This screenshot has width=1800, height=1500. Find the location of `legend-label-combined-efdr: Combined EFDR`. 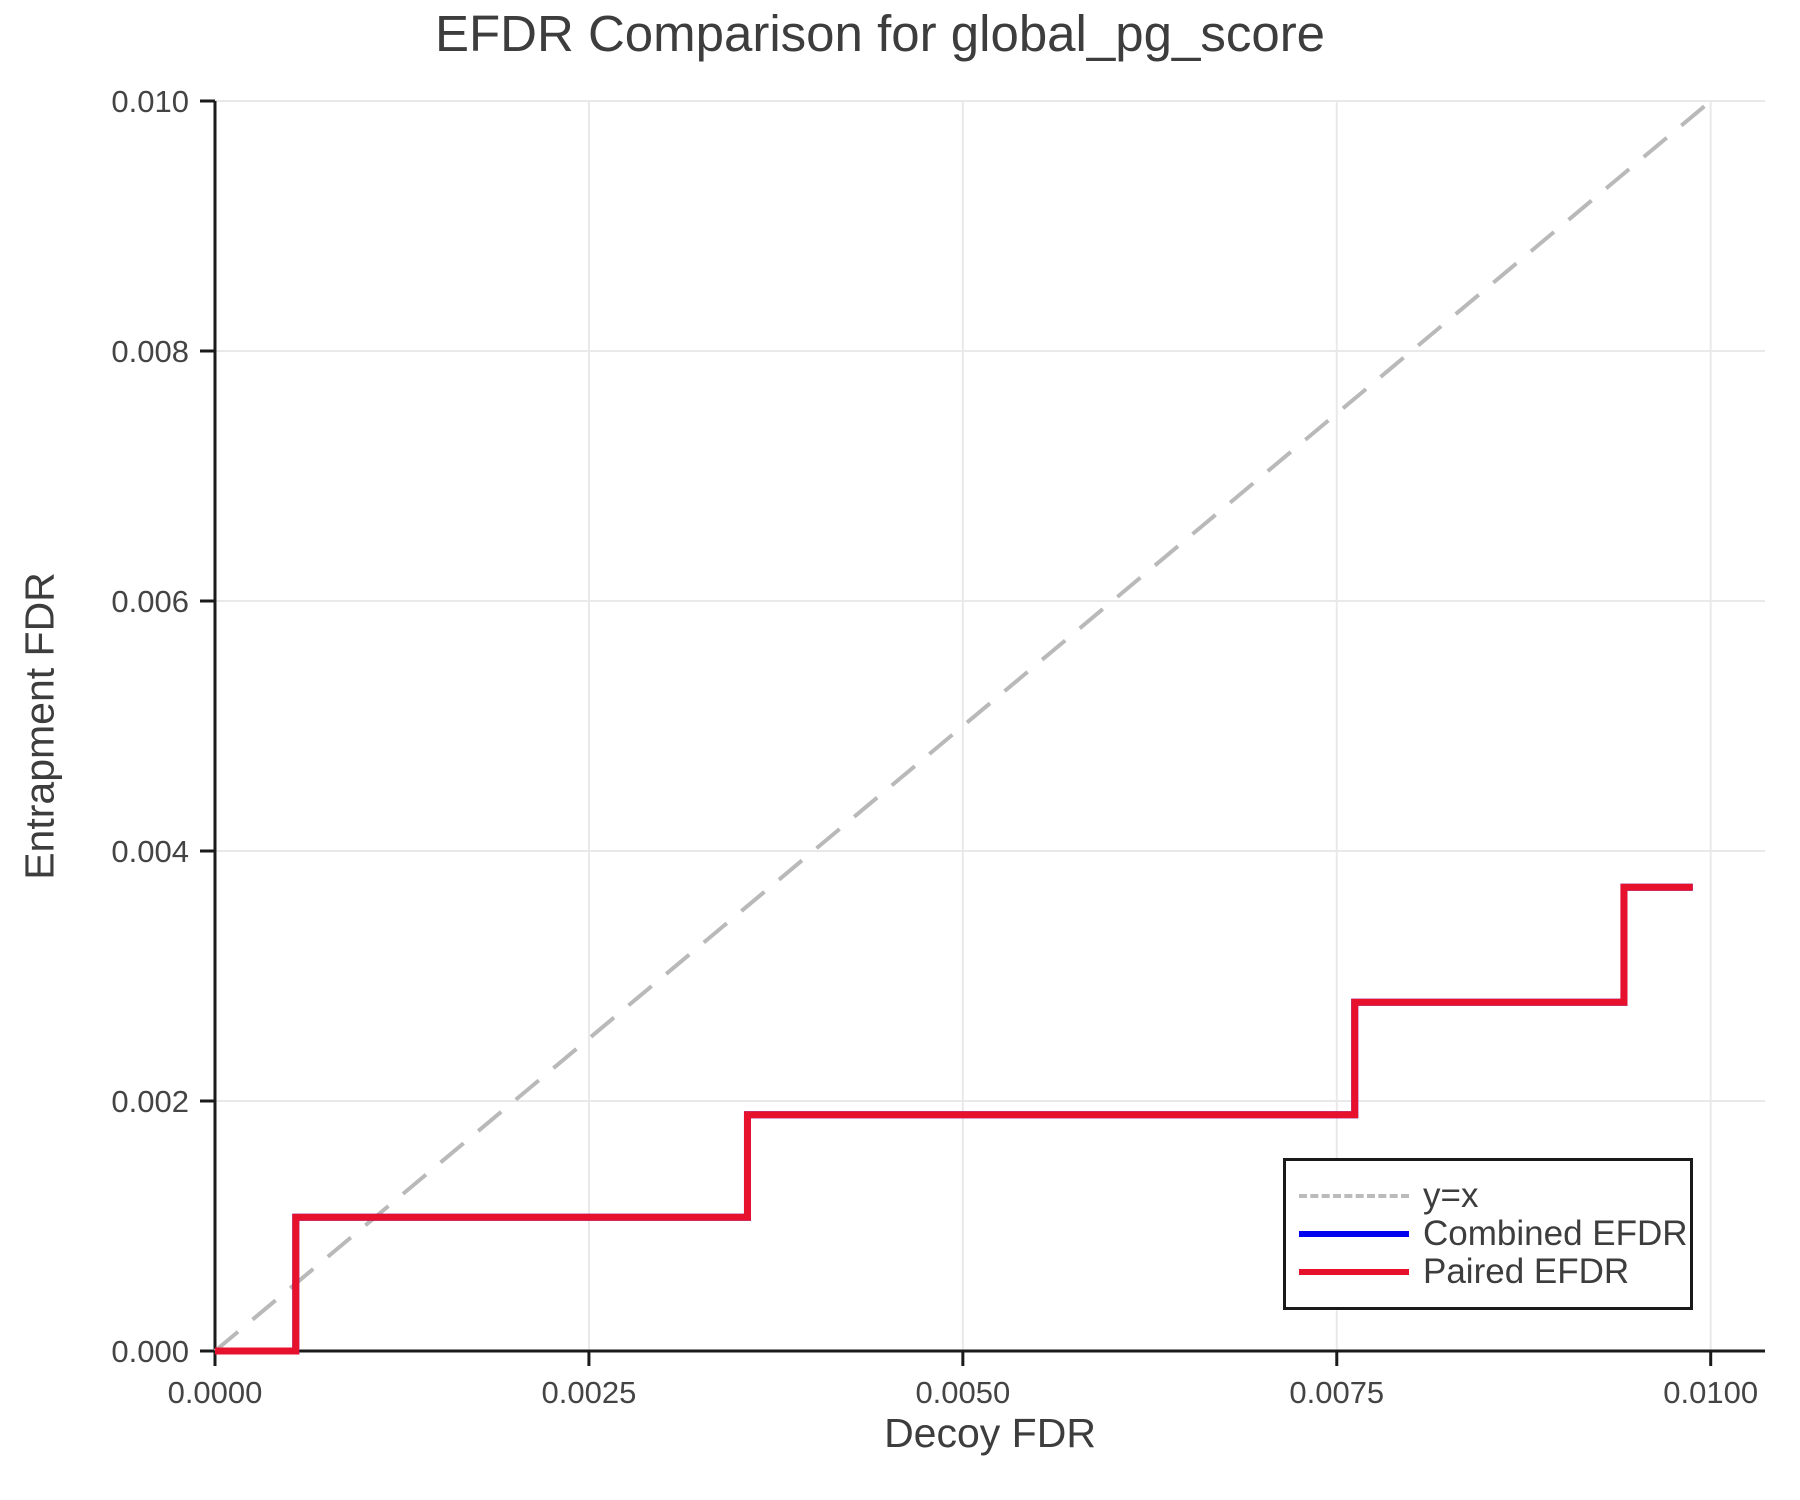

legend-label-combined-efdr: Combined EFDR is located at coordinates (1555, 1233).